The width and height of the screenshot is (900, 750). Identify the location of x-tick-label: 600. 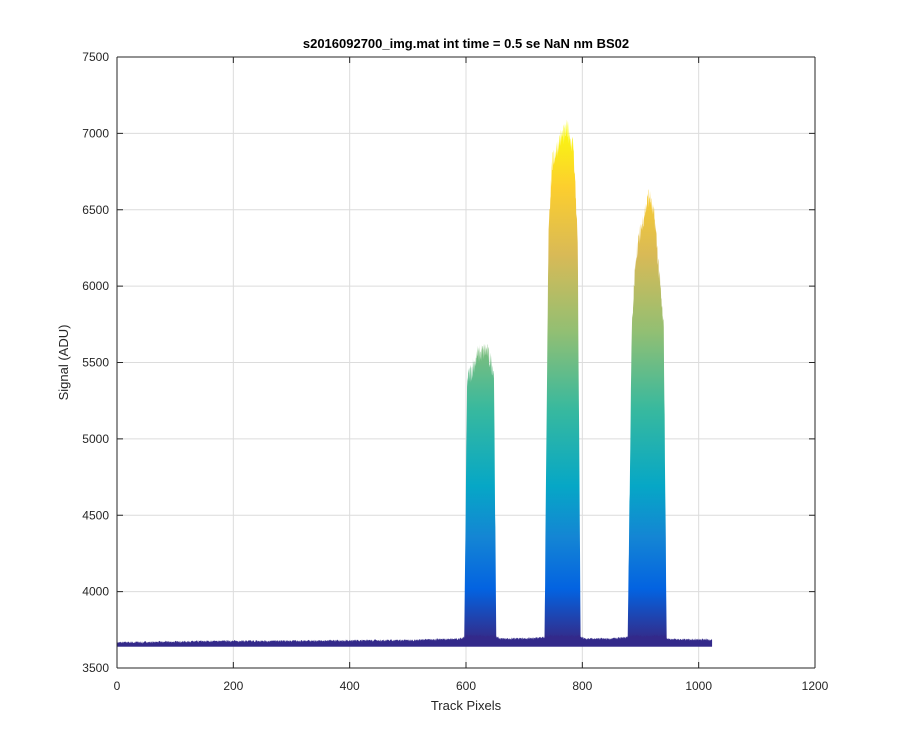
(466, 686).